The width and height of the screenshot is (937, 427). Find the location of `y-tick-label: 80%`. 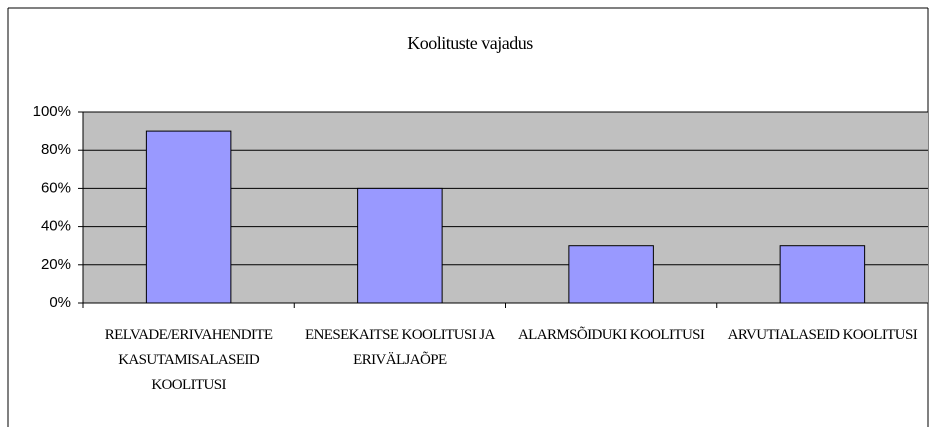

y-tick-label: 80% is located at coordinates (56, 149).